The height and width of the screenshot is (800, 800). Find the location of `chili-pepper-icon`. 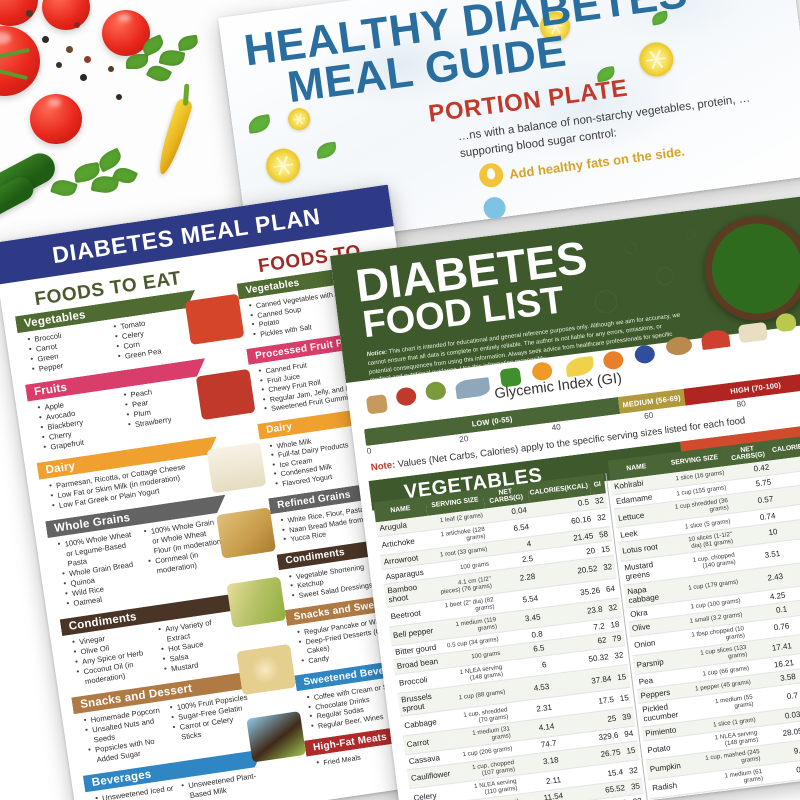

chili-pepper-icon is located at coordinates (174, 137).